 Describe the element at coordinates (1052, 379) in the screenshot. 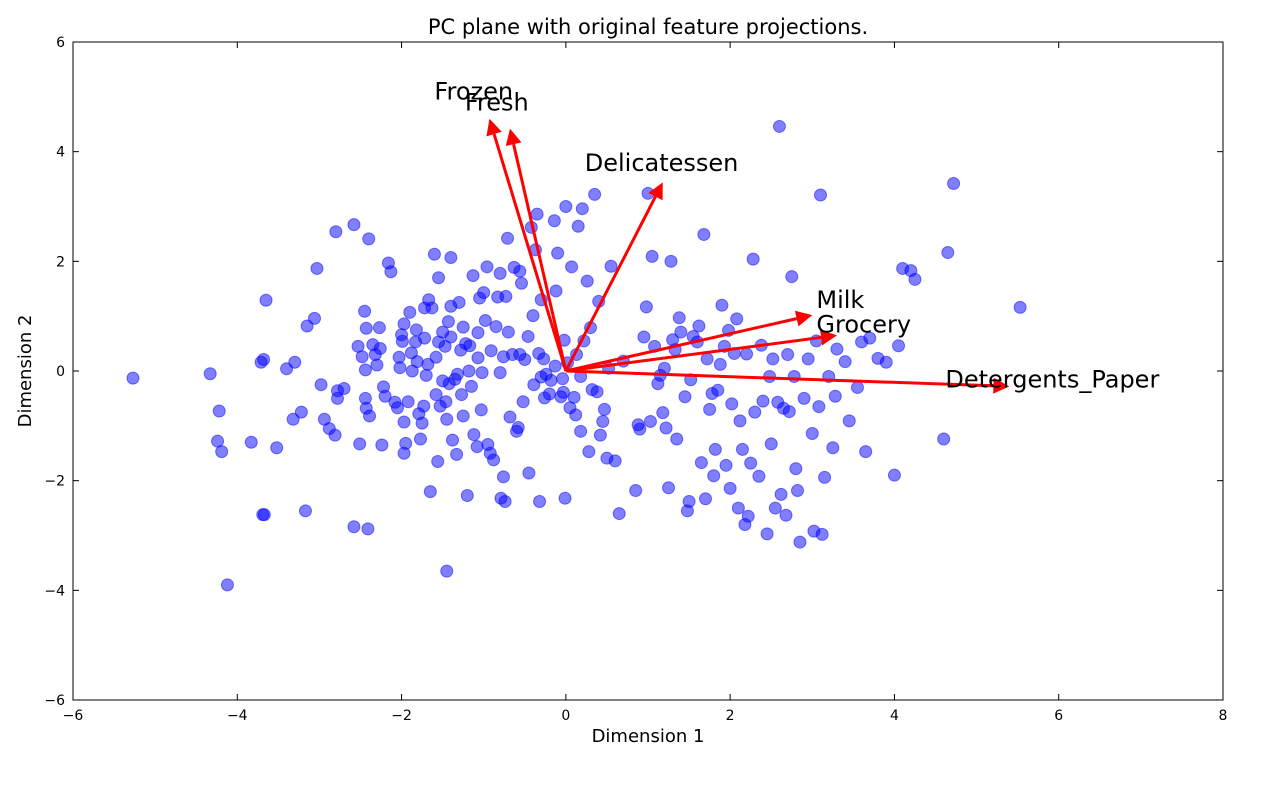

I see `arrow-label: Detergents_Paper` at that location.